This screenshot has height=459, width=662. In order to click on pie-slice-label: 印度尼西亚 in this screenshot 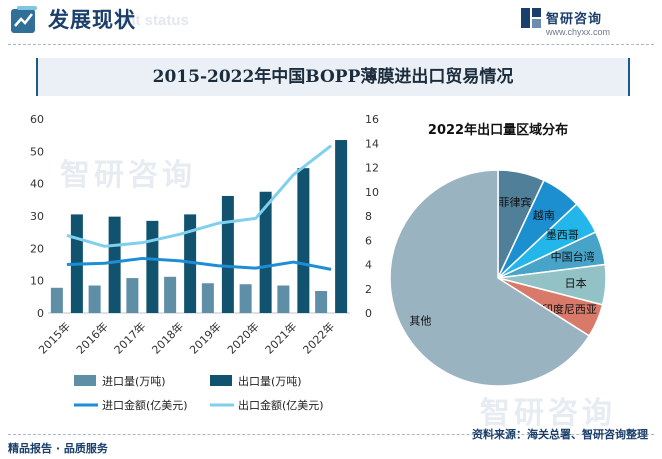, I will do `click(569, 309)`.